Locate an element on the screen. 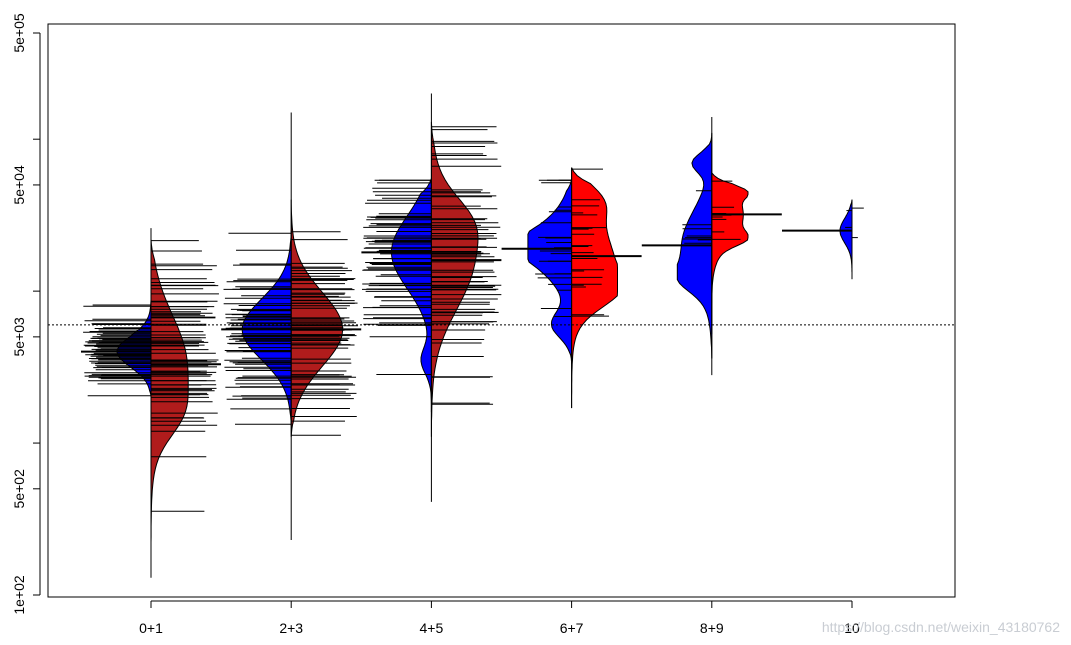 The width and height of the screenshot is (1071, 645). y-tick-label: 1e+02 is located at coordinates (19, 595).